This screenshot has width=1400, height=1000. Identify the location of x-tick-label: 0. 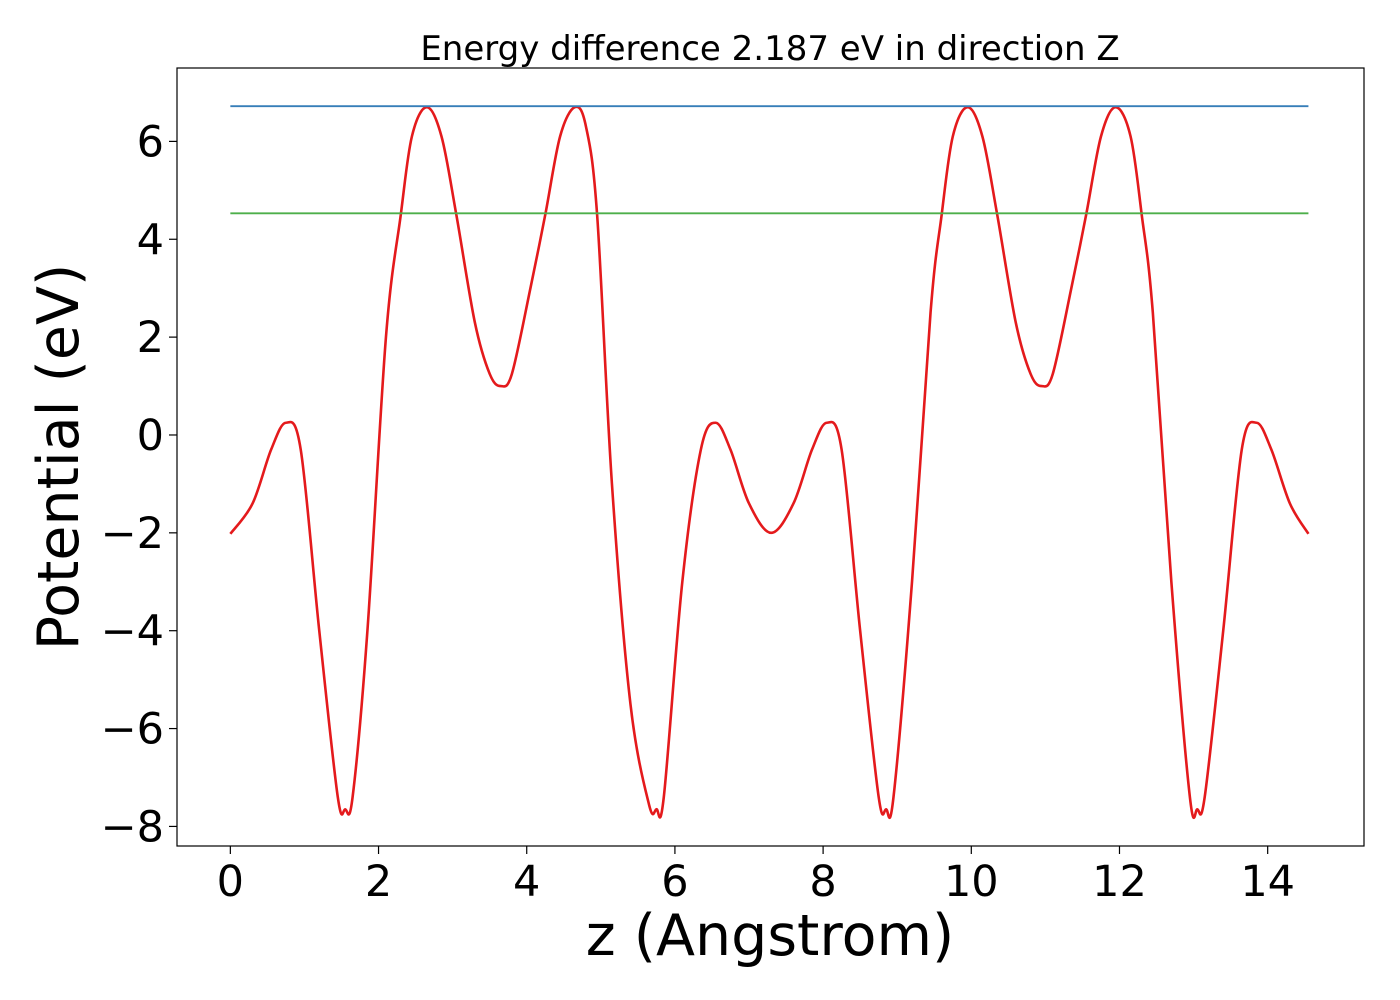
(230, 882).